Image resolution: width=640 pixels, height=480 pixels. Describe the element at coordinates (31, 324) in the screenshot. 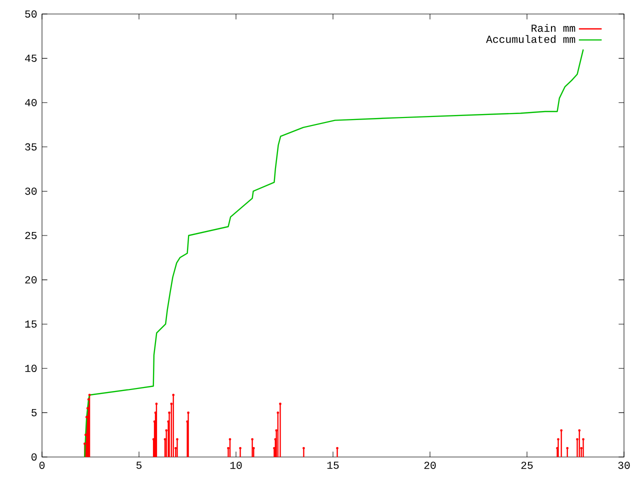

I see `y-tick-label: 15` at that location.